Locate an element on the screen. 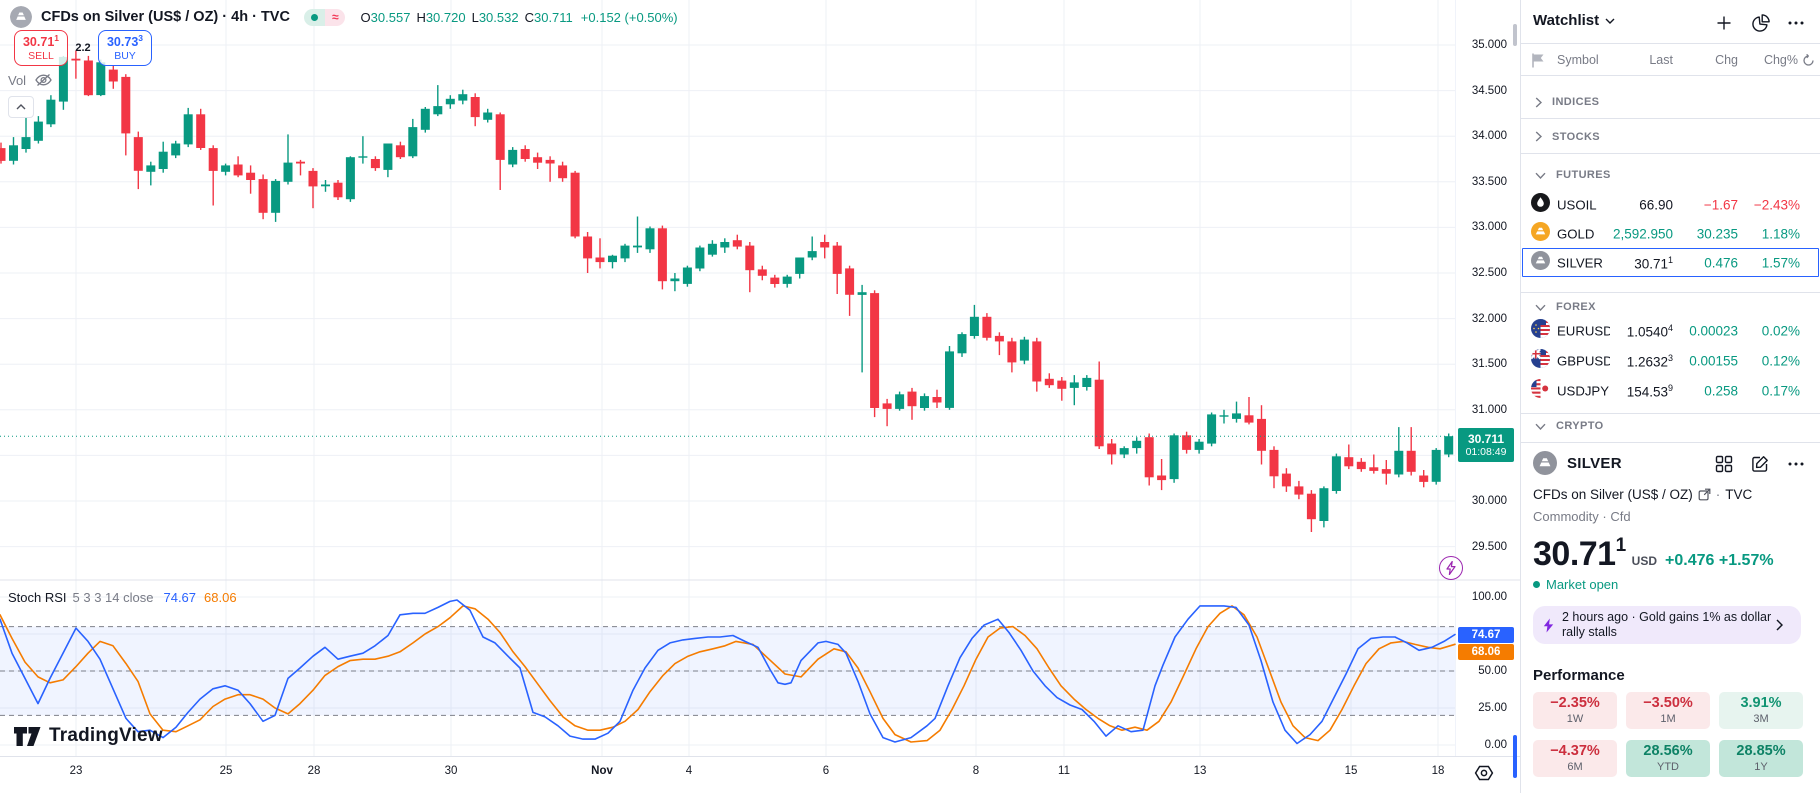 The width and height of the screenshot is (1820, 793). market-status-icon is located at coordinates (314, 17).